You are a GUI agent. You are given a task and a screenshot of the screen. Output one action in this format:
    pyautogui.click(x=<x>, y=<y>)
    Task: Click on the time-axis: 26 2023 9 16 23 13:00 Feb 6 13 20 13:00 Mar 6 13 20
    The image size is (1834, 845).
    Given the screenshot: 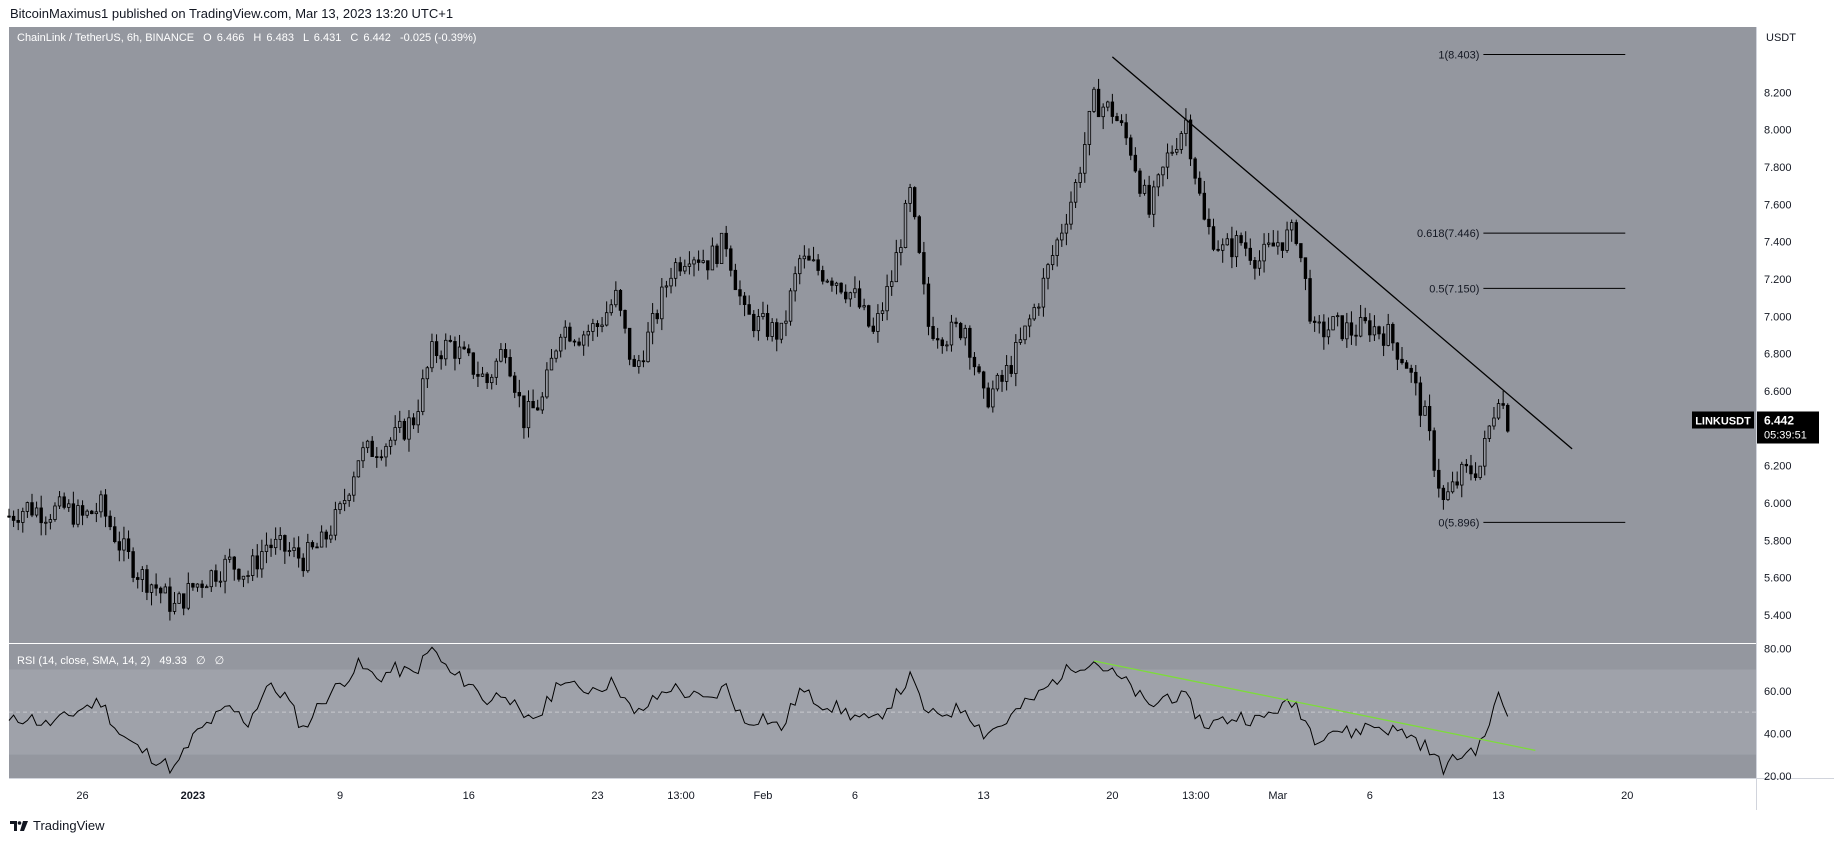 What is the action you would take?
    pyautogui.click(x=854, y=796)
    